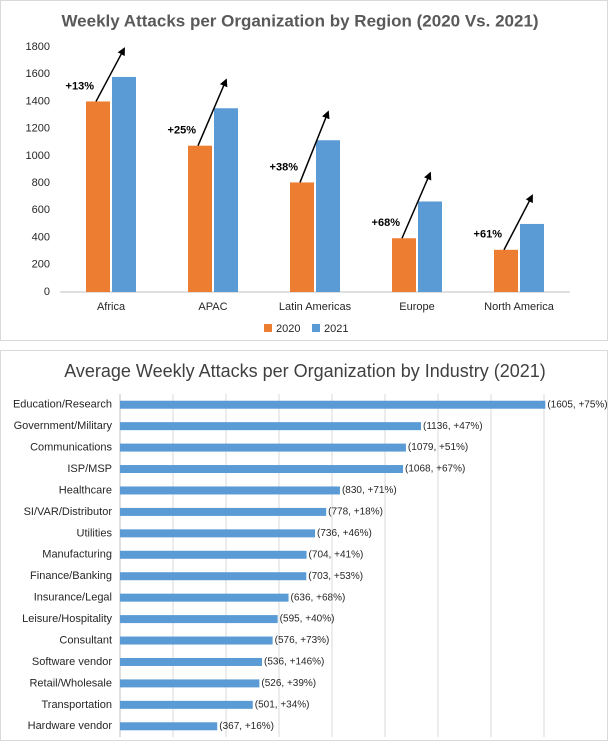 The height and width of the screenshot is (742, 610). Describe the element at coordinates (85, 490) in the screenshot. I see `y-tick-label: Healthcare` at that location.